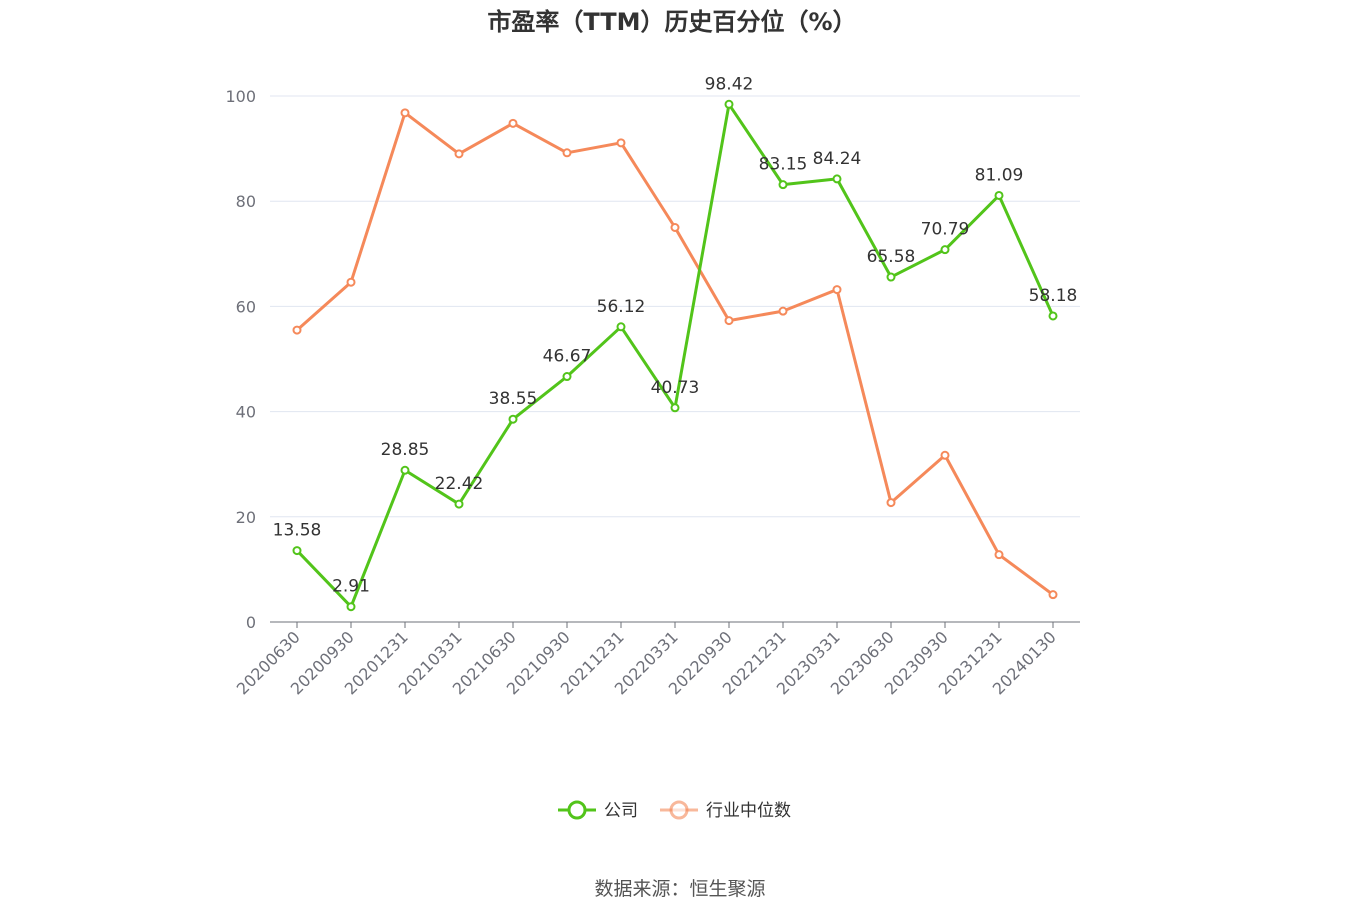 The width and height of the screenshot is (1360, 920). What do you see at coordinates (999, 175) in the screenshot?
I see `data-label: 81.09` at bounding box center [999, 175].